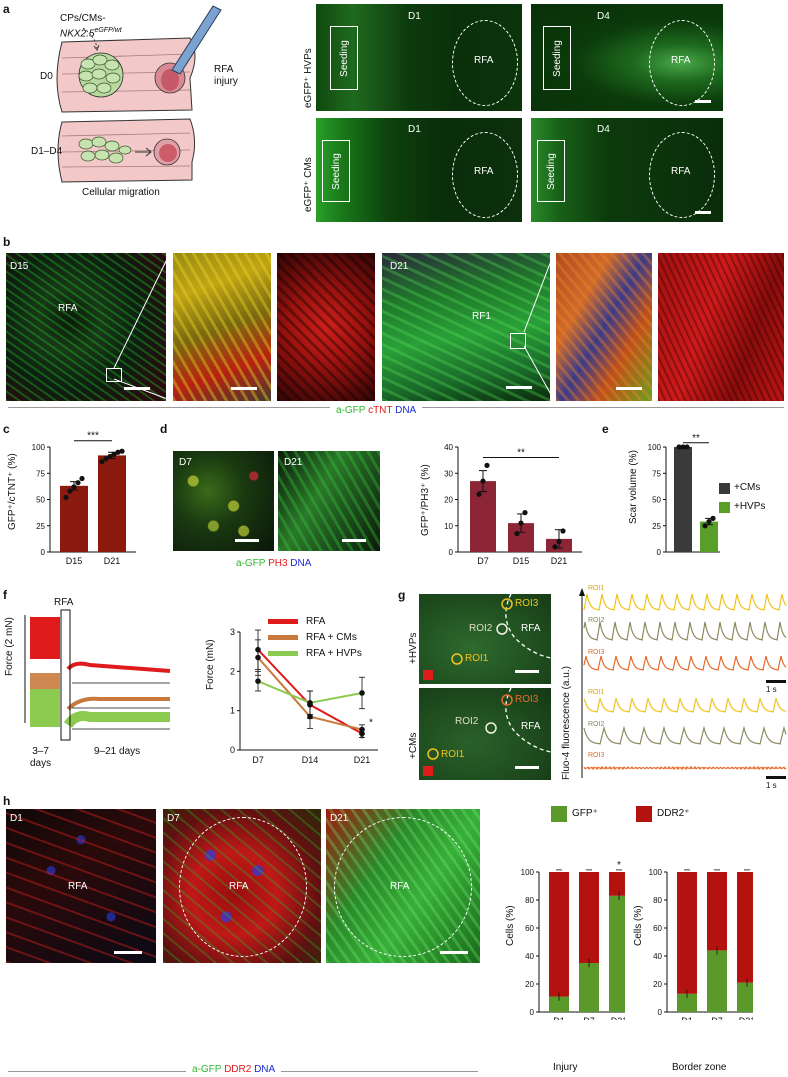 Image resolution: width=788 pixels, height=1077 pixels. What do you see at coordinates (40, 473) in the screenshot?
I see `y-tick-label: 75` at bounding box center [40, 473].